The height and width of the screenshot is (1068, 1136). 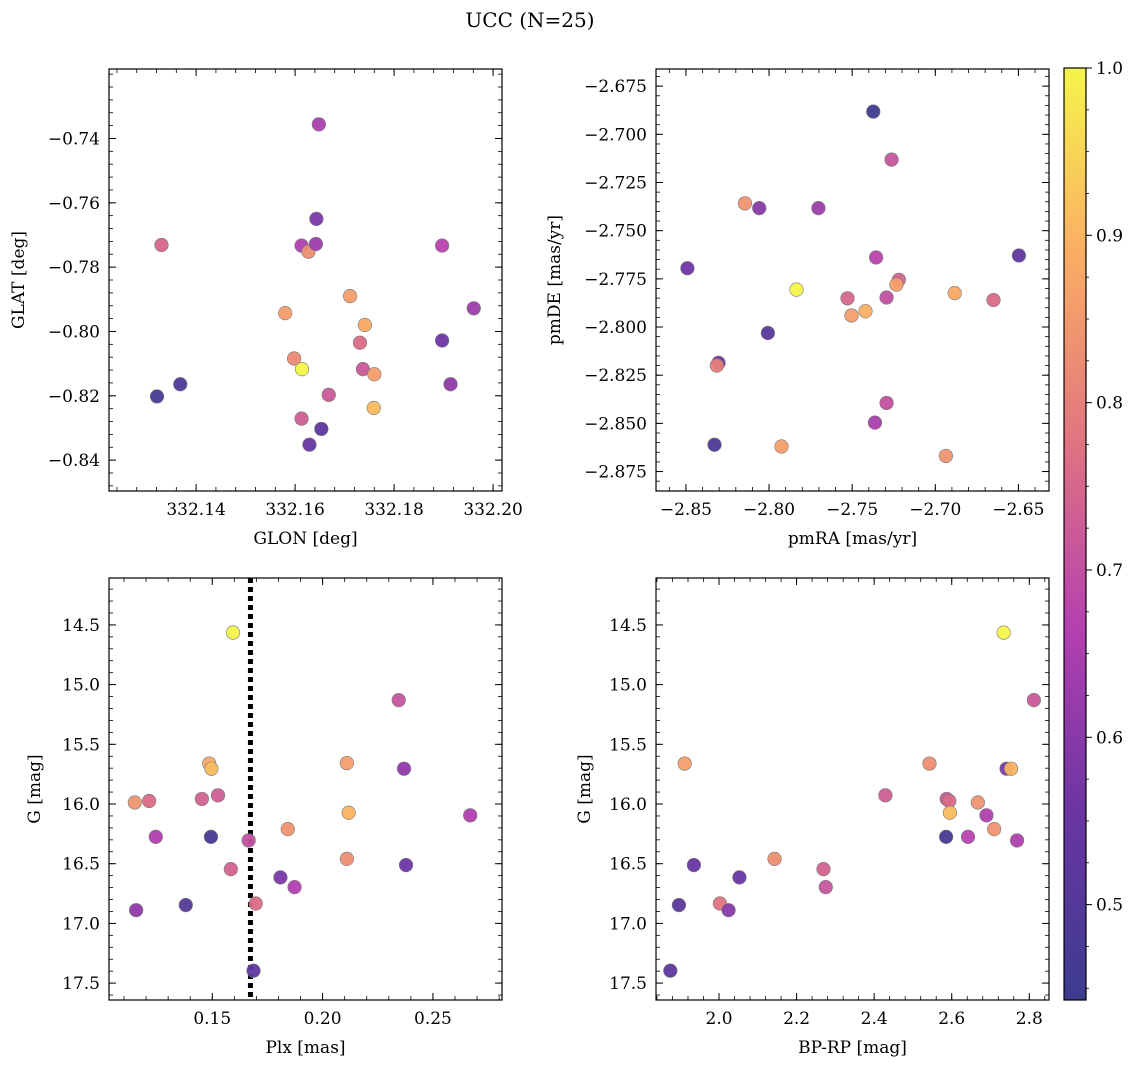 What do you see at coordinates (769, 510) in the screenshot?
I see `x-tick-label: −2.80` at bounding box center [769, 510].